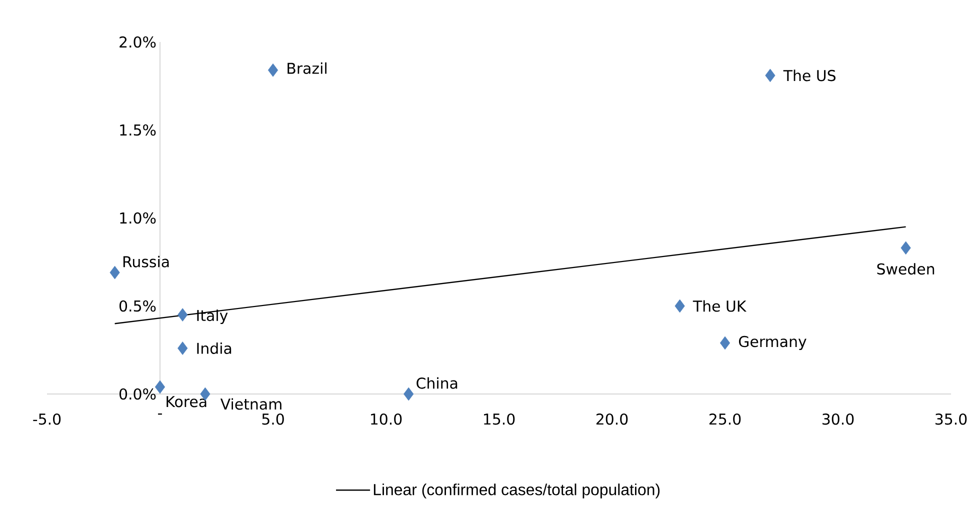 The width and height of the screenshot is (970, 524). I want to click on annotation: Brazil, so click(307, 68).